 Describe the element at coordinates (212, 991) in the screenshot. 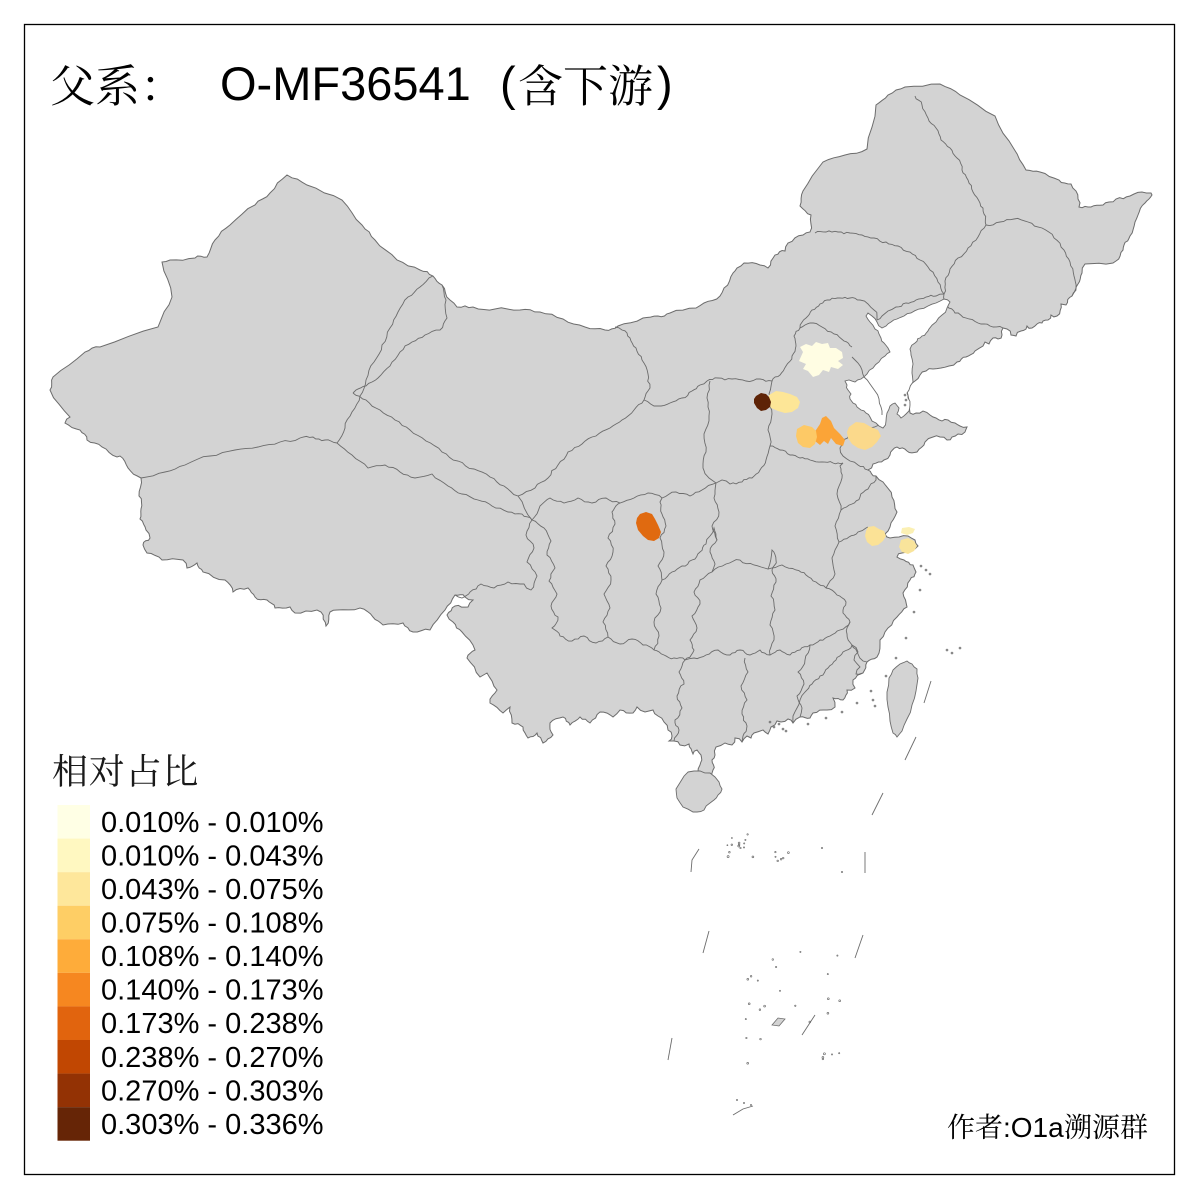

I see `svg-text: 0.140% - 0.173%` at that location.